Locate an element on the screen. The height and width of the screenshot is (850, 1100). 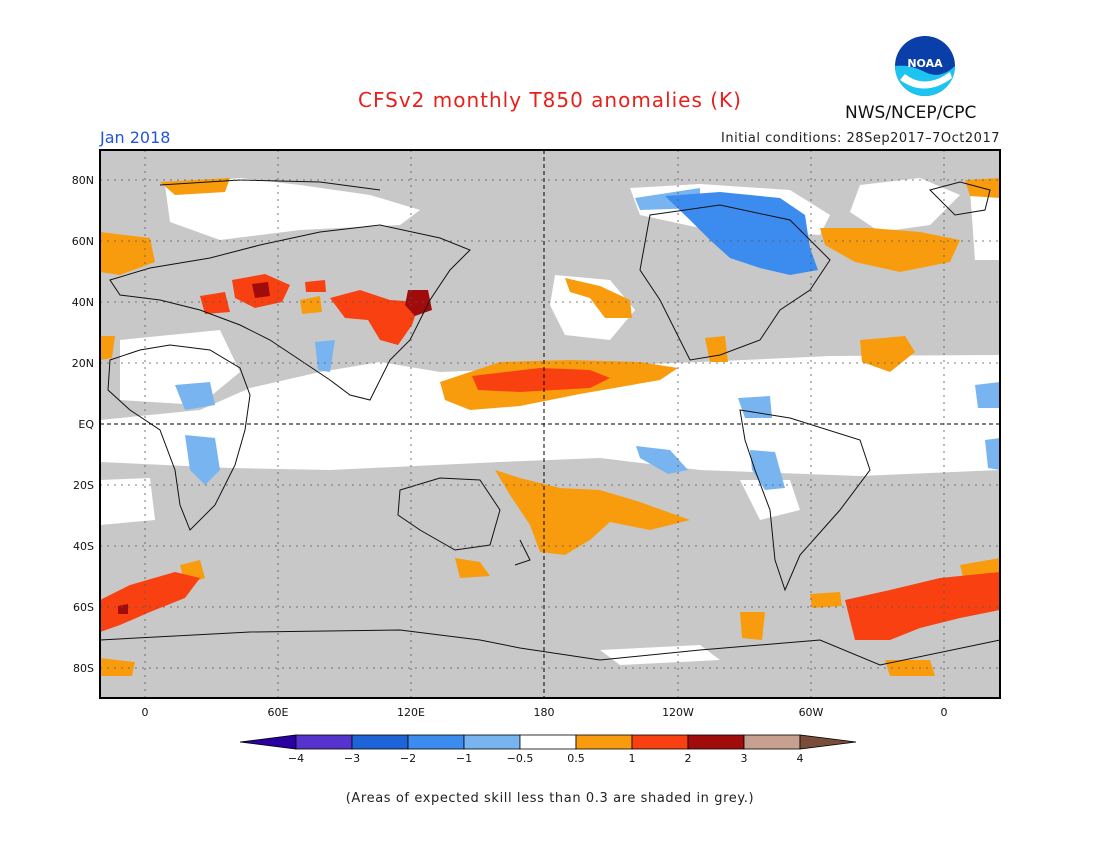
noaa-logo-text: NOAA is located at coordinates (925, 63).